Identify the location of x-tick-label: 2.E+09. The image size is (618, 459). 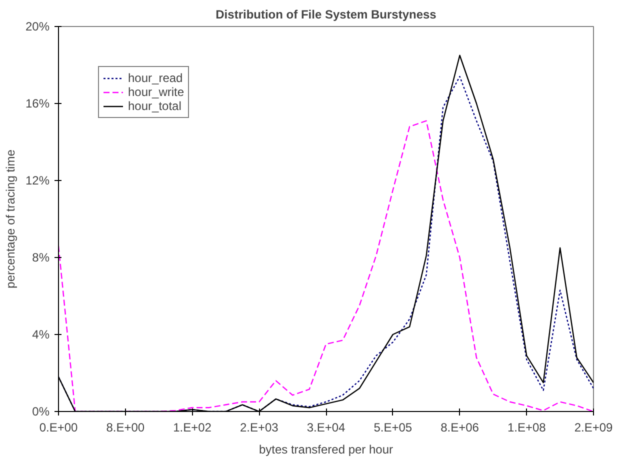
(594, 427).